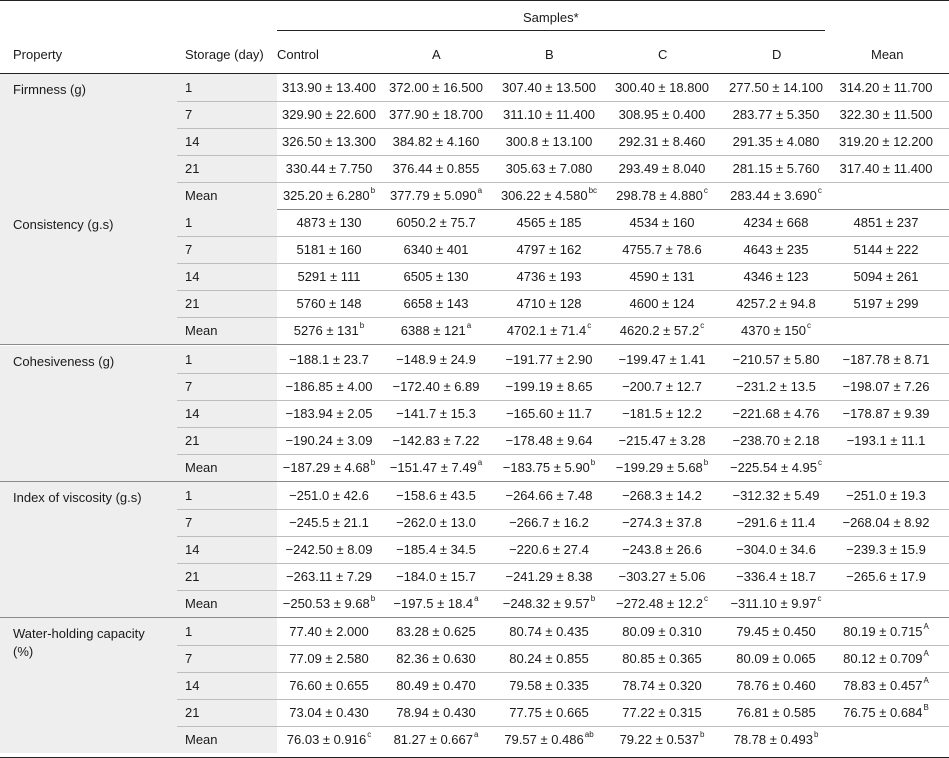 The height and width of the screenshot is (758, 949). I want to click on value-cell-text: −243.8 ± 26.6, so click(662, 549).